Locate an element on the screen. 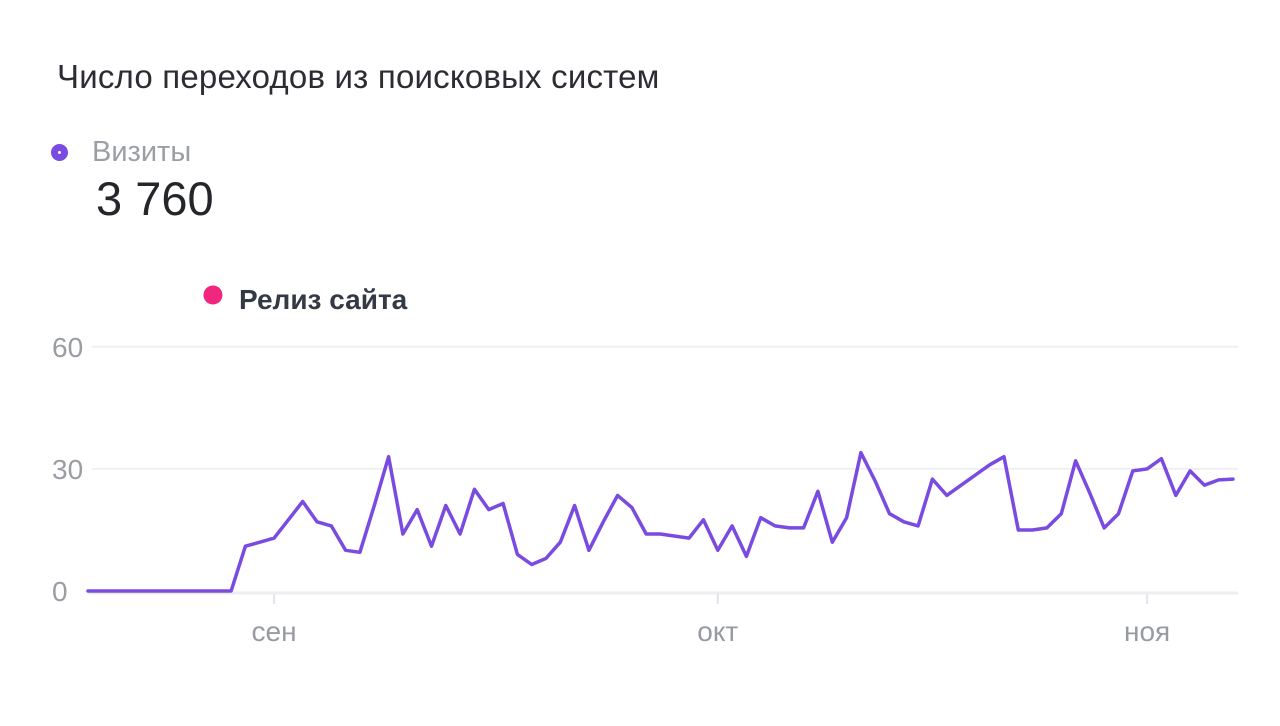  legend-item-visits: Визиты is located at coordinates (121, 152).